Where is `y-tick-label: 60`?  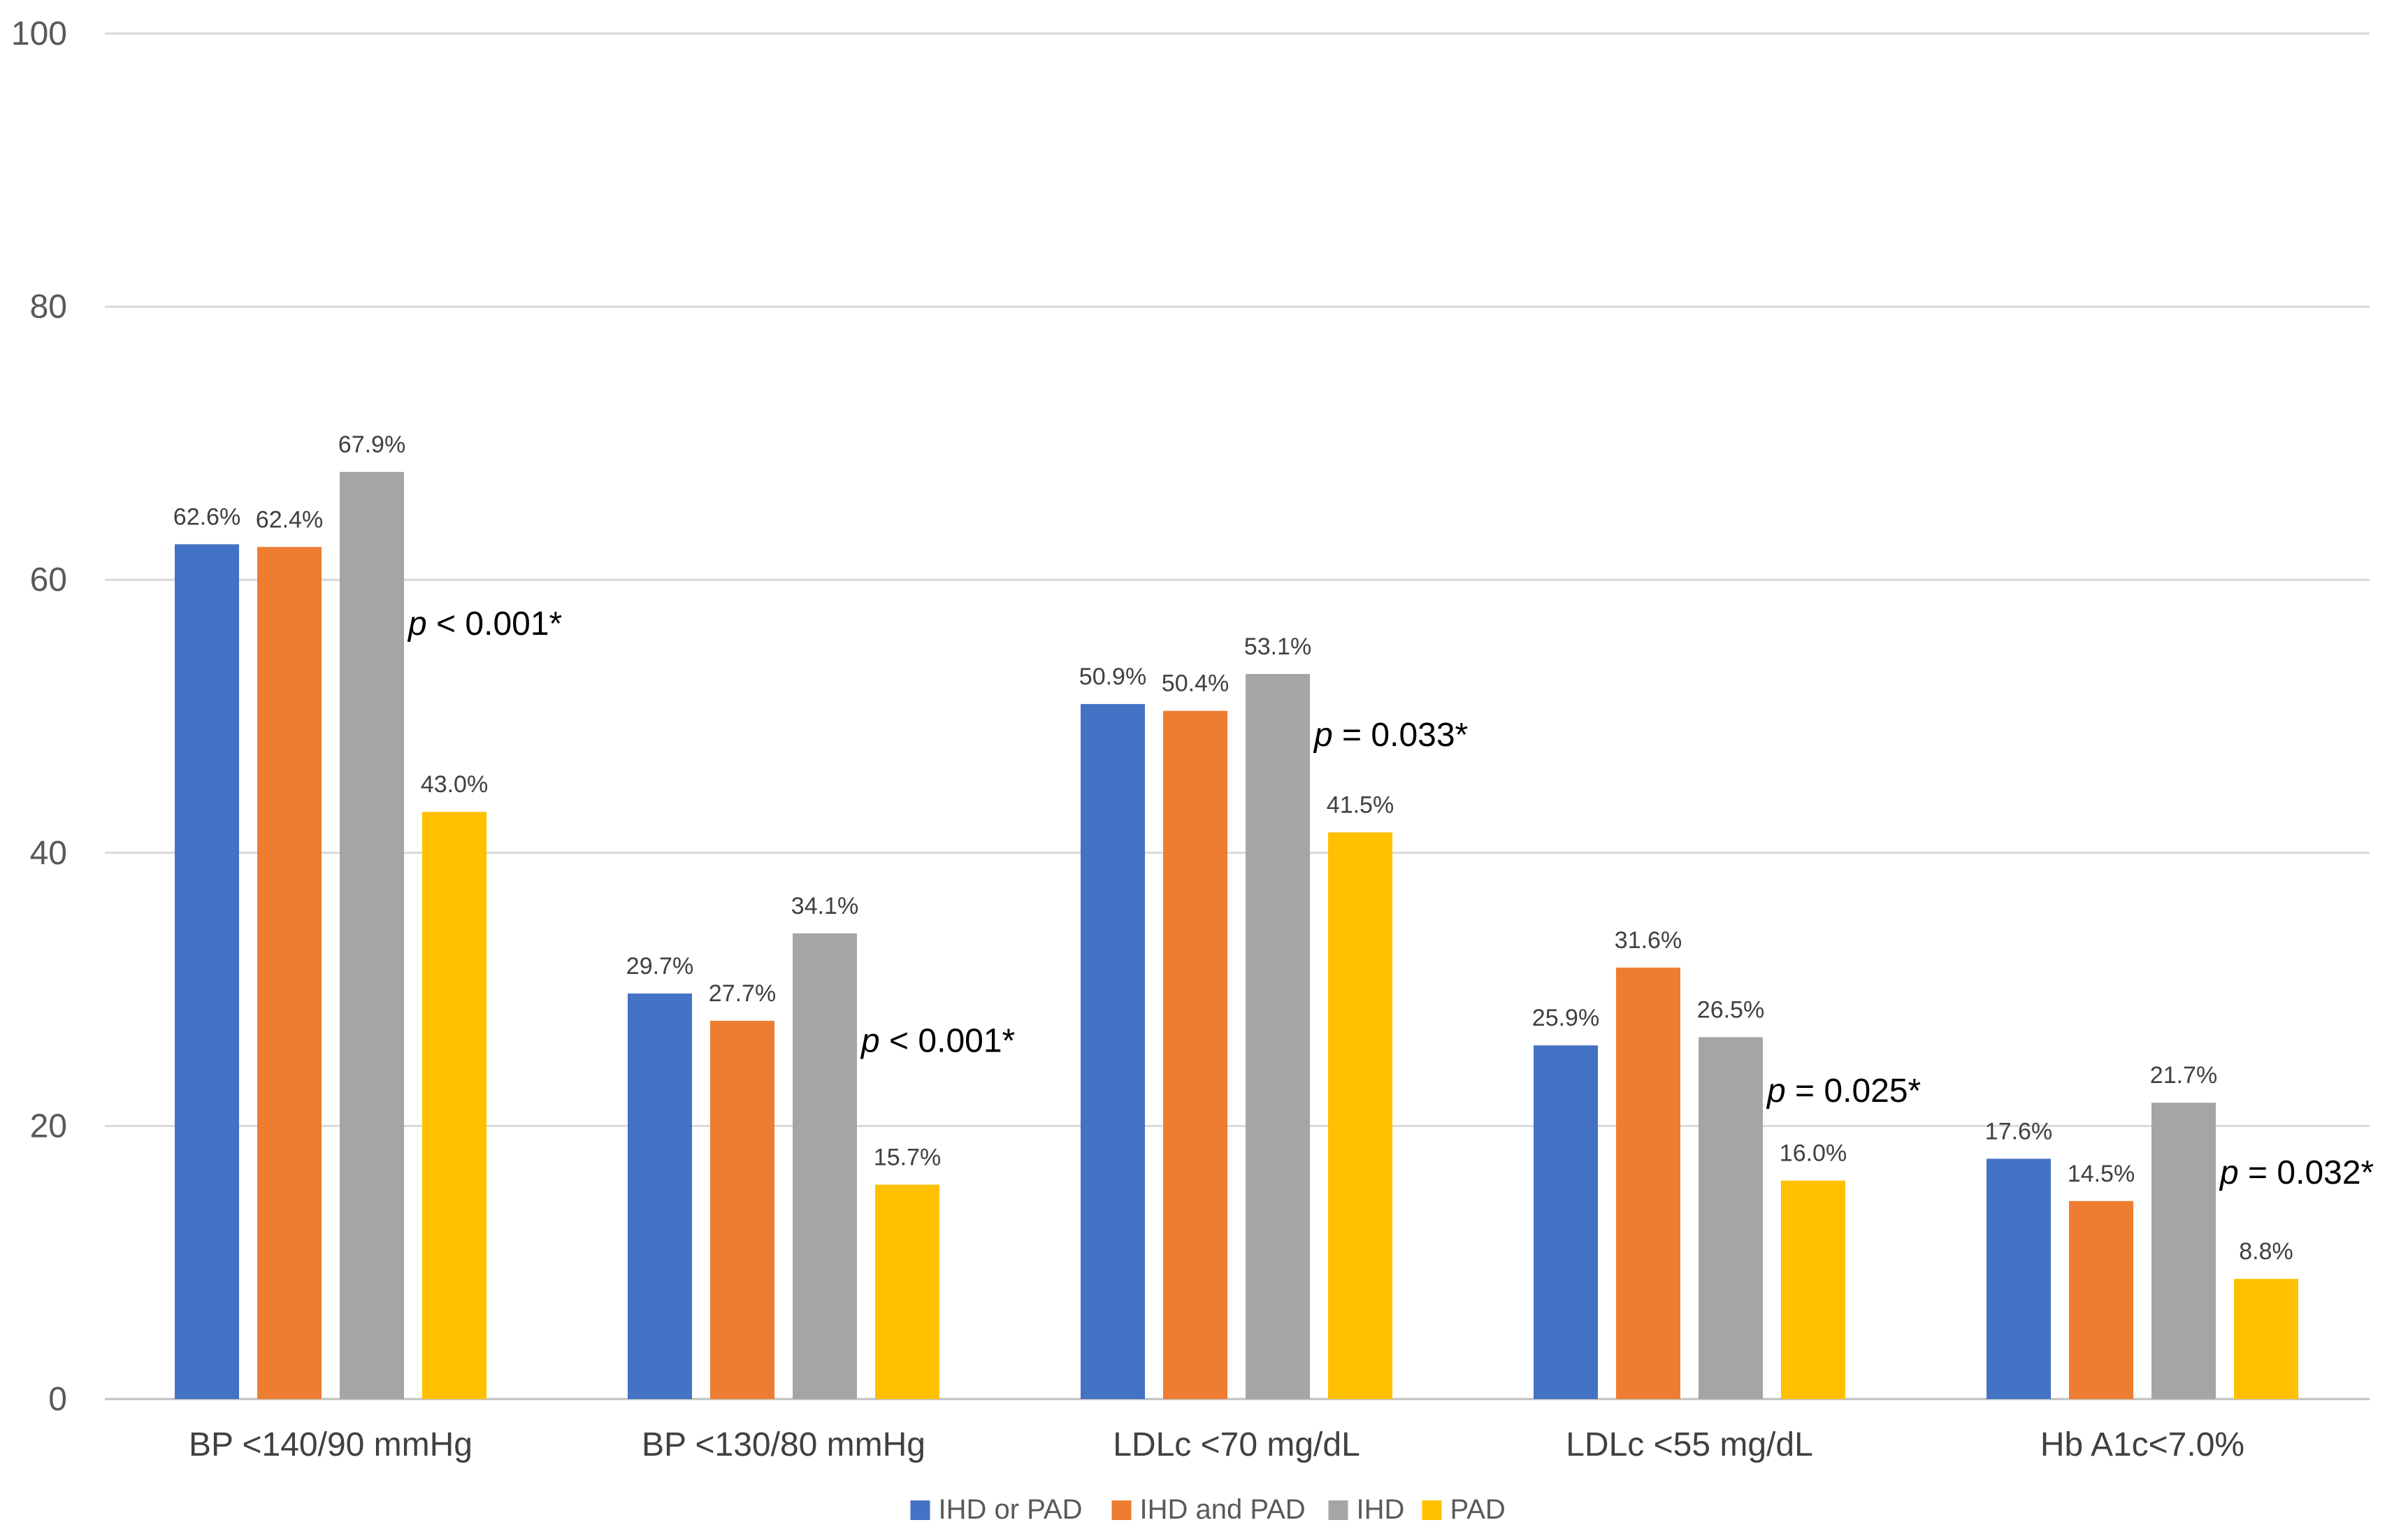 y-tick-label: 60 is located at coordinates (48, 579).